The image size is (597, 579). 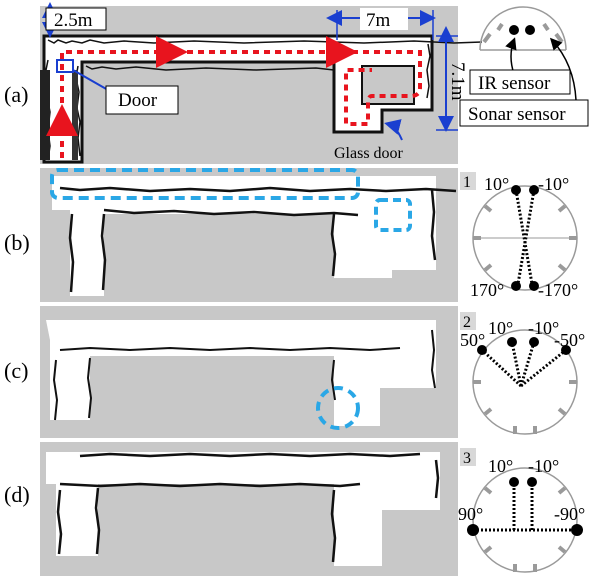 I want to click on sonar-sensor-box, so click(x=524, y=113).